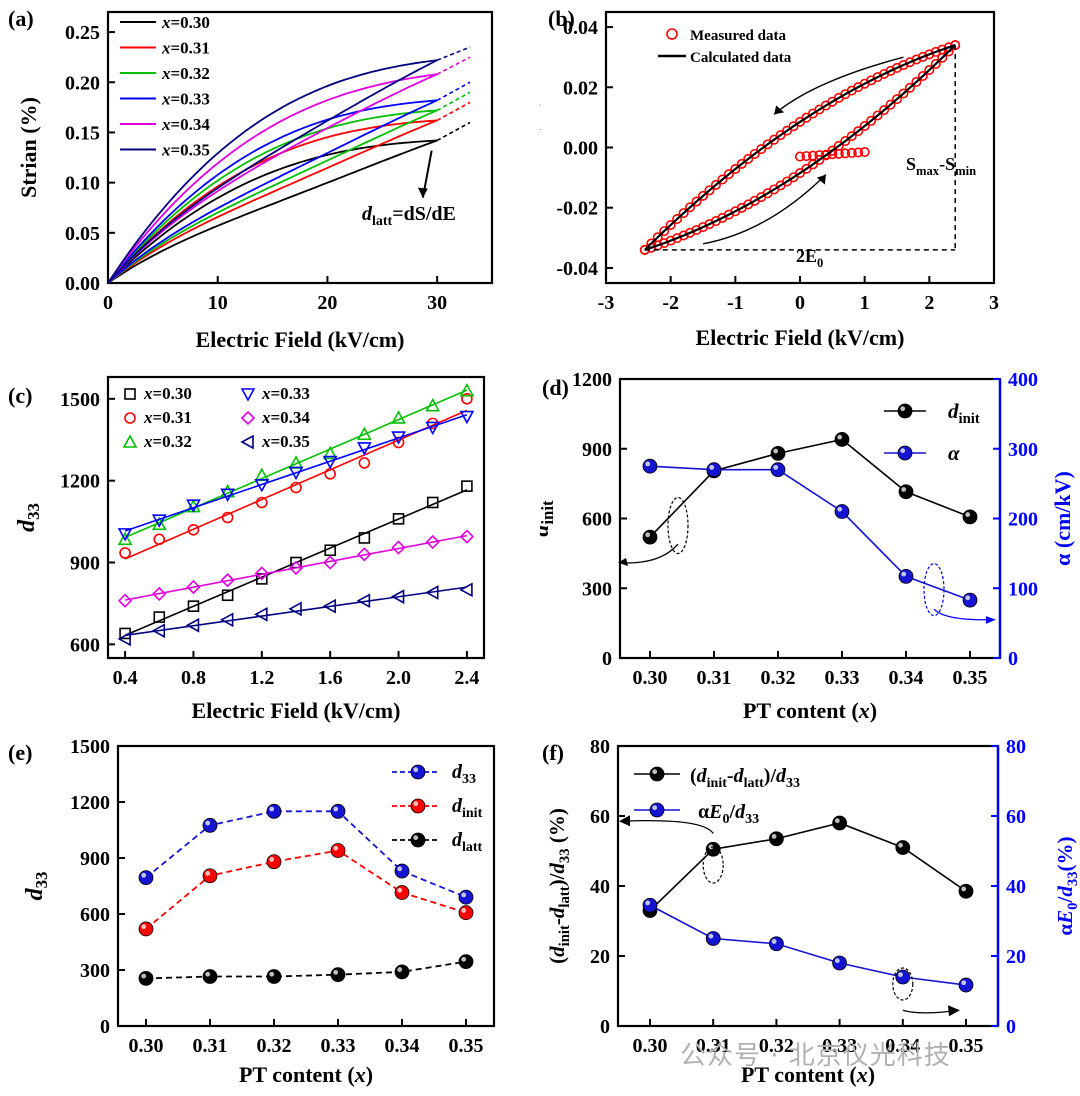 The height and width of the screenshot is (1096, 1080). What do you see at coordinates (650, 1046) in the screenshot?
I see `panel-f-xtick-label: 0.30` at bounding box center [650, 1046].